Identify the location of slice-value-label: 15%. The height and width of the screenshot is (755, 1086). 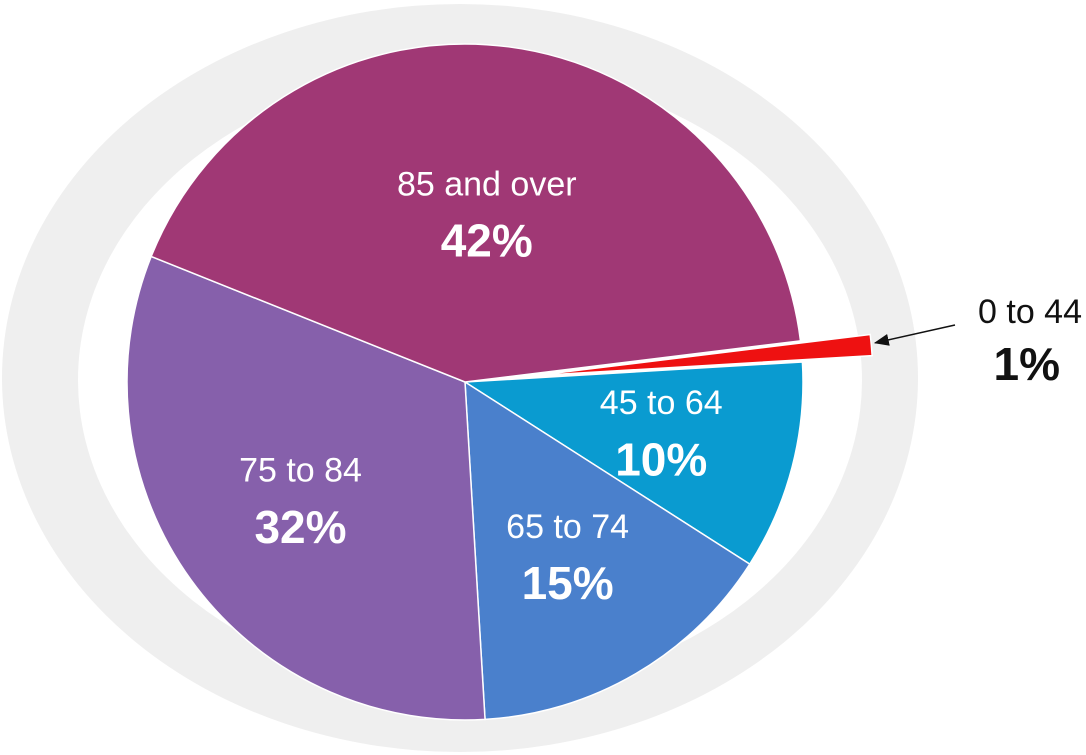
(568, 583).